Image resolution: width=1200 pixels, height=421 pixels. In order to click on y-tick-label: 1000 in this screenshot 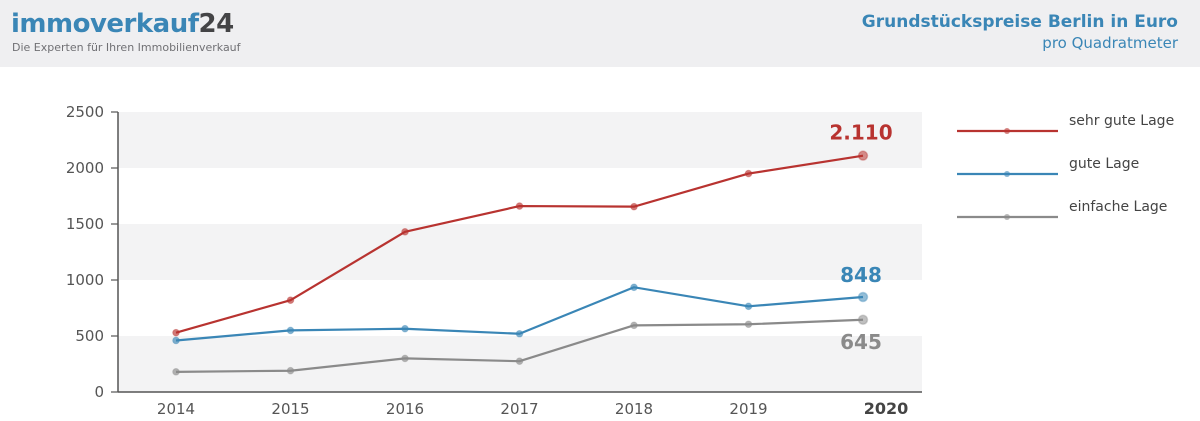, I will do `click(85, 280)`.